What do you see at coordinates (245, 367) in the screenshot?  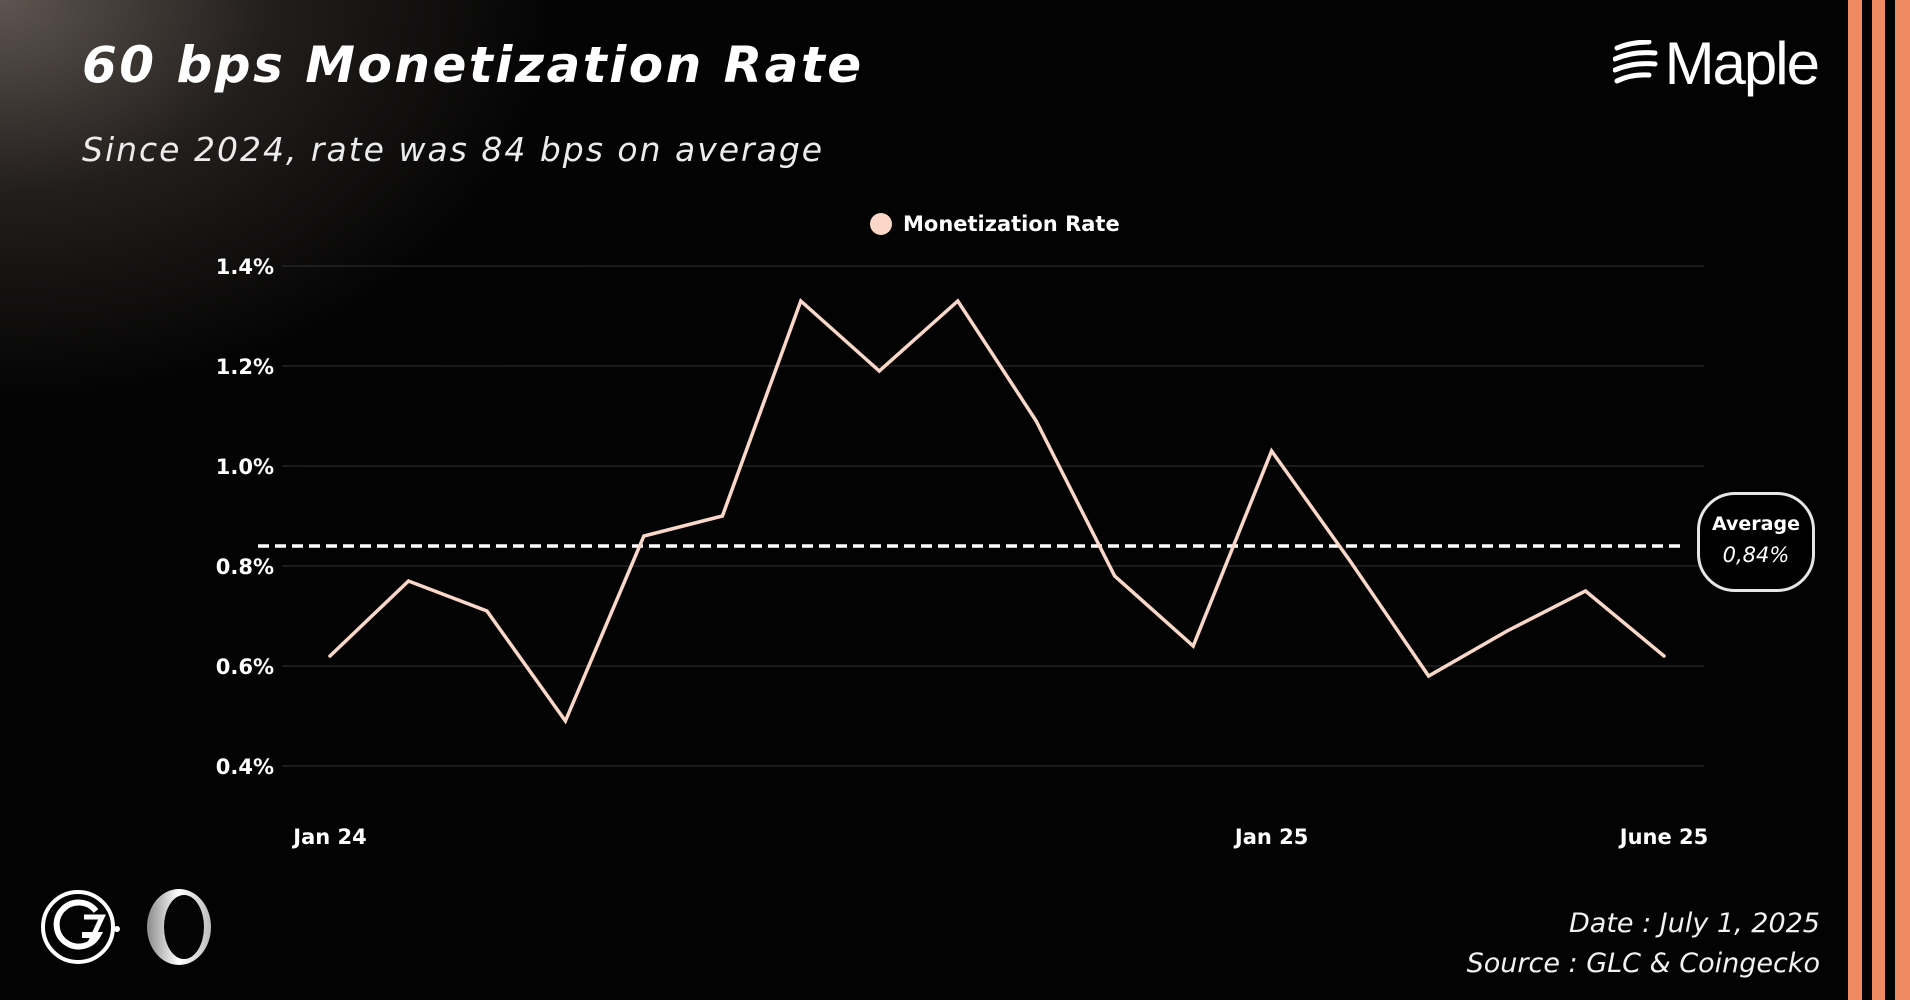 I see `y-tick-label: 1.2%` at bounding box center [245, 367].